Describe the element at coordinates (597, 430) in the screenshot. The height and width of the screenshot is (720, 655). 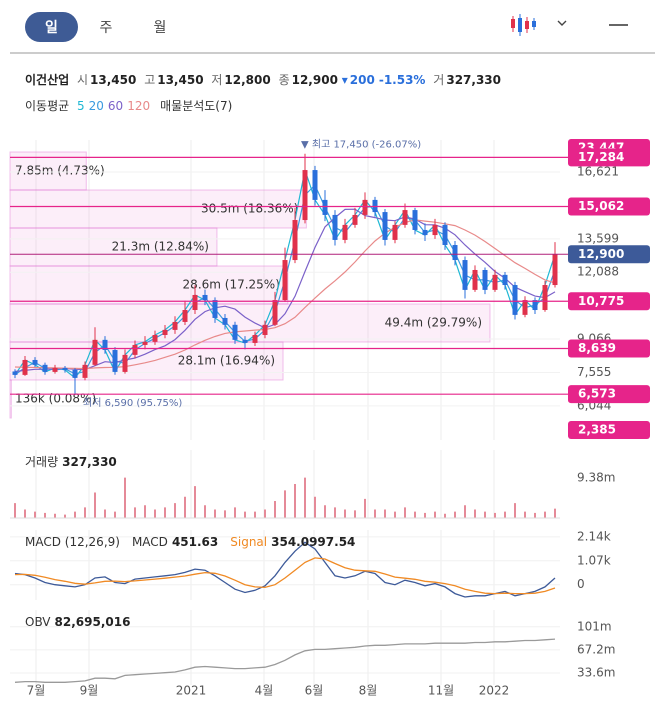
I see `level-tag-label: 2,385` at that location.